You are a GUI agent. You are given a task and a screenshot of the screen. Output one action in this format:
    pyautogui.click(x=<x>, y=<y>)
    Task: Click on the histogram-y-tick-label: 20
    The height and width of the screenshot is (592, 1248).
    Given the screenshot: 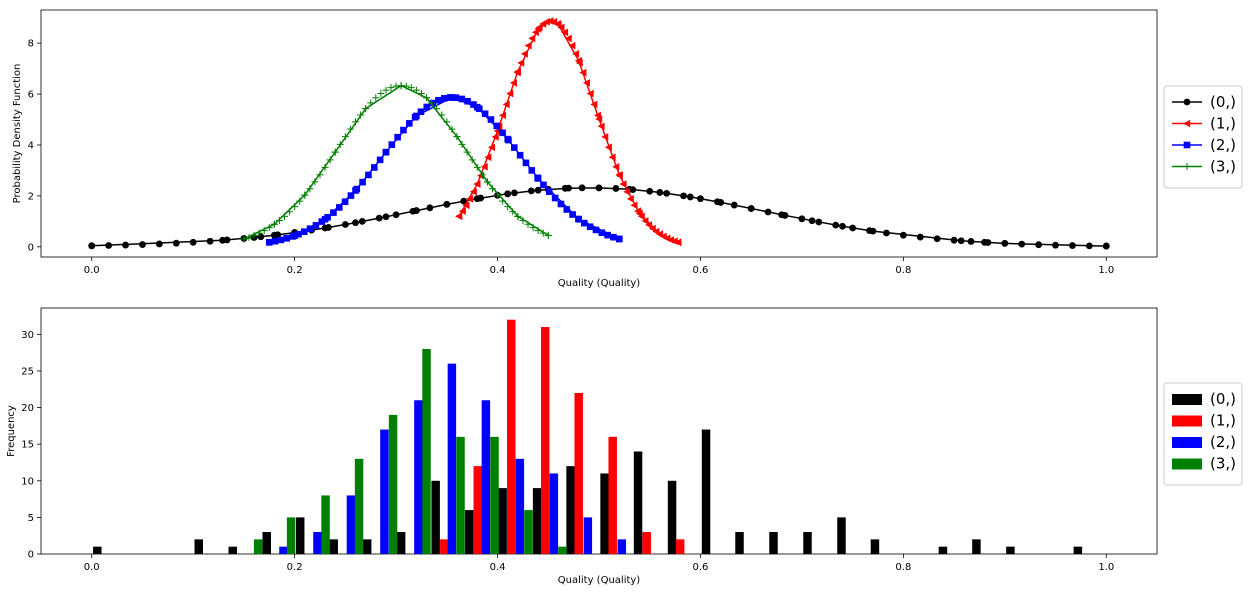 What is the action you would take?
    pyautogui.click(x=27, y=408)
    